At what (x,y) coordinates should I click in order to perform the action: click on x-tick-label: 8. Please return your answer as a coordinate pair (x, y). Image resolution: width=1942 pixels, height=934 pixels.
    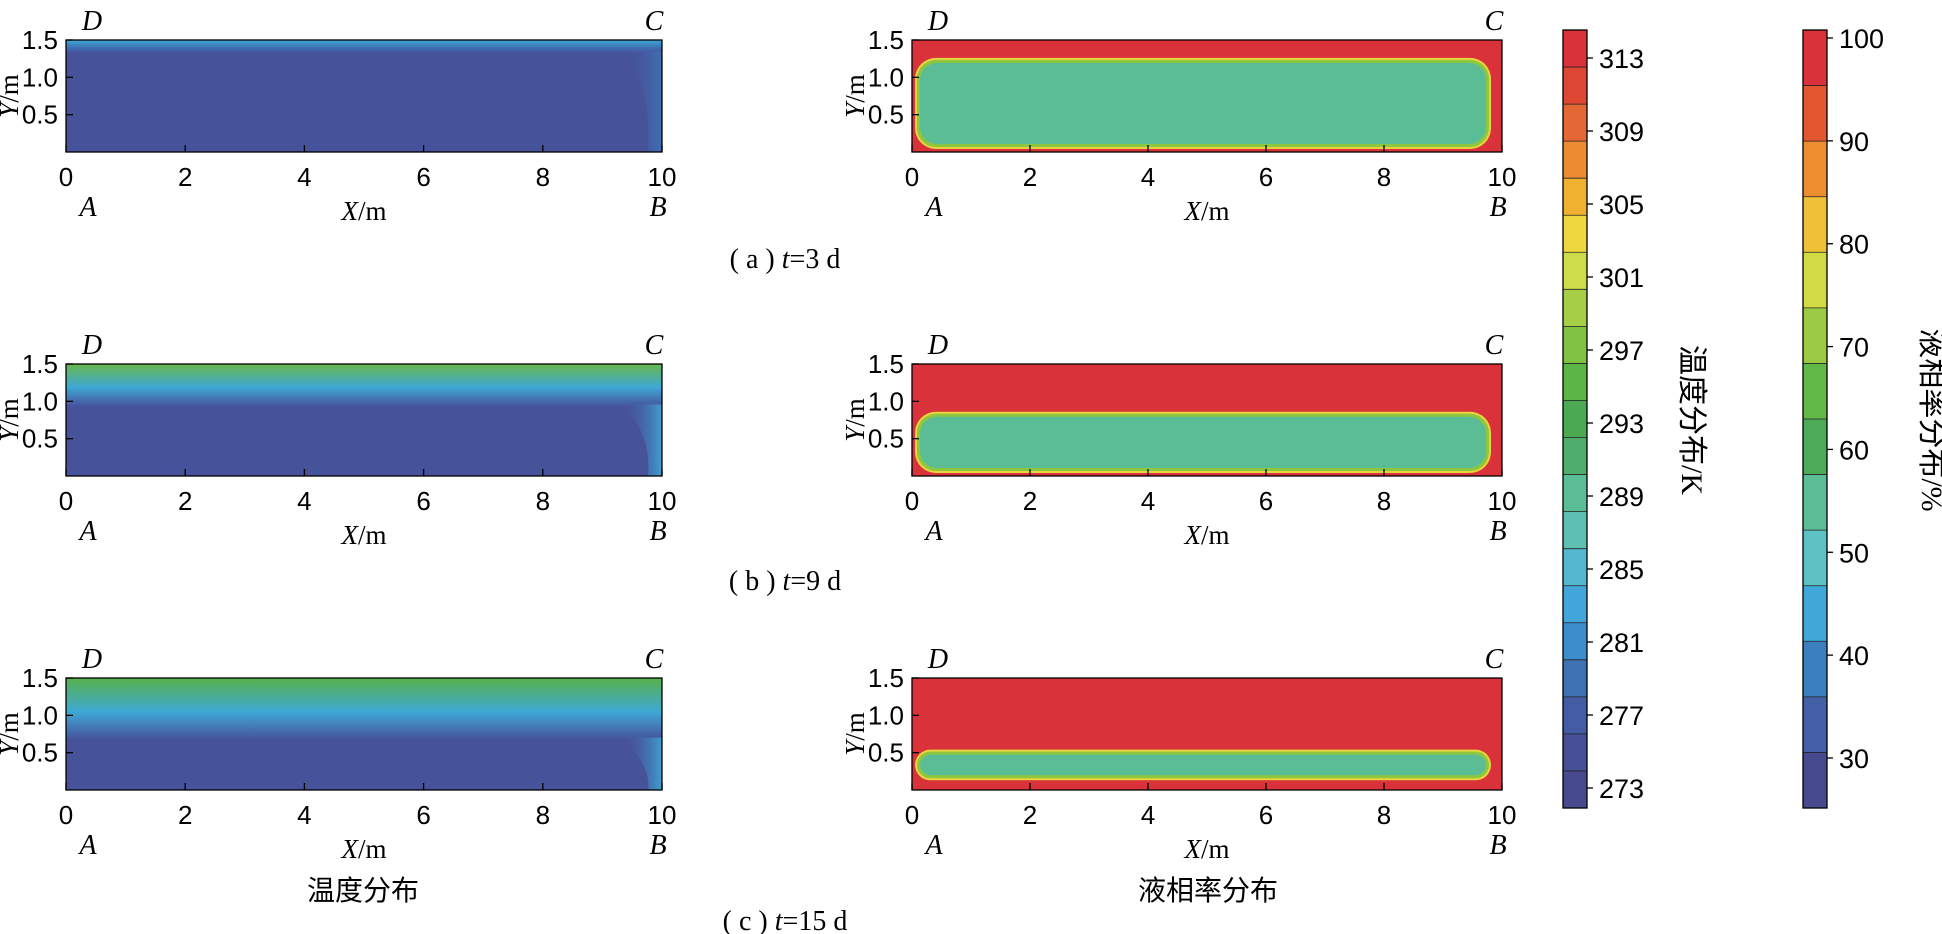
    Looking at the image, I should click on (543, 501).